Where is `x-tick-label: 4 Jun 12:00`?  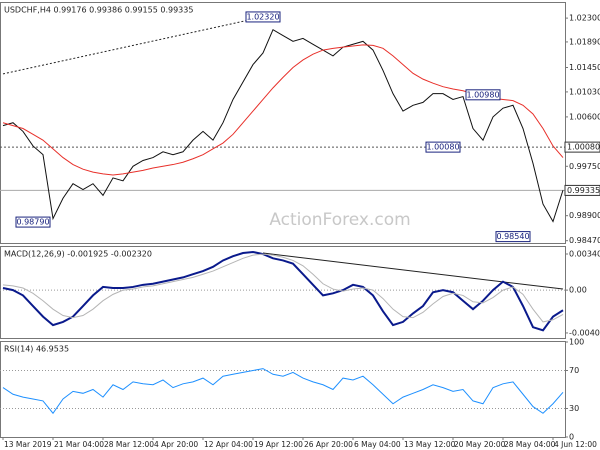
x-tick-label: 4 Jun 12:00 is located at coordinates (575, 444).